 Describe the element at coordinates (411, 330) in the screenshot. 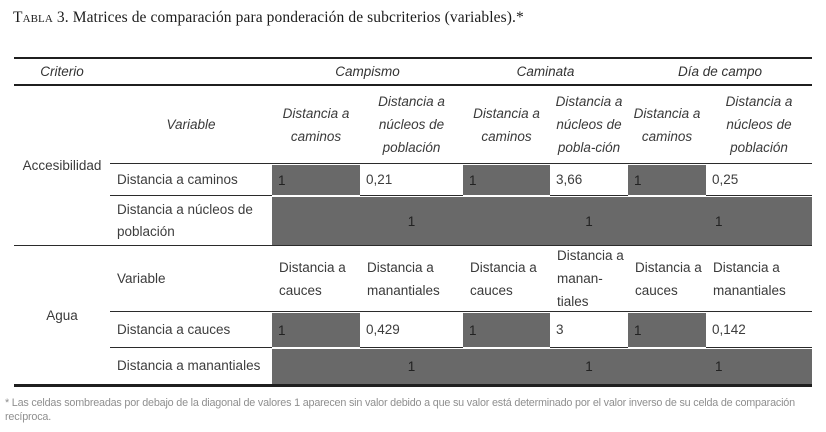

I see `matrix-cell: 0,429` at that location.